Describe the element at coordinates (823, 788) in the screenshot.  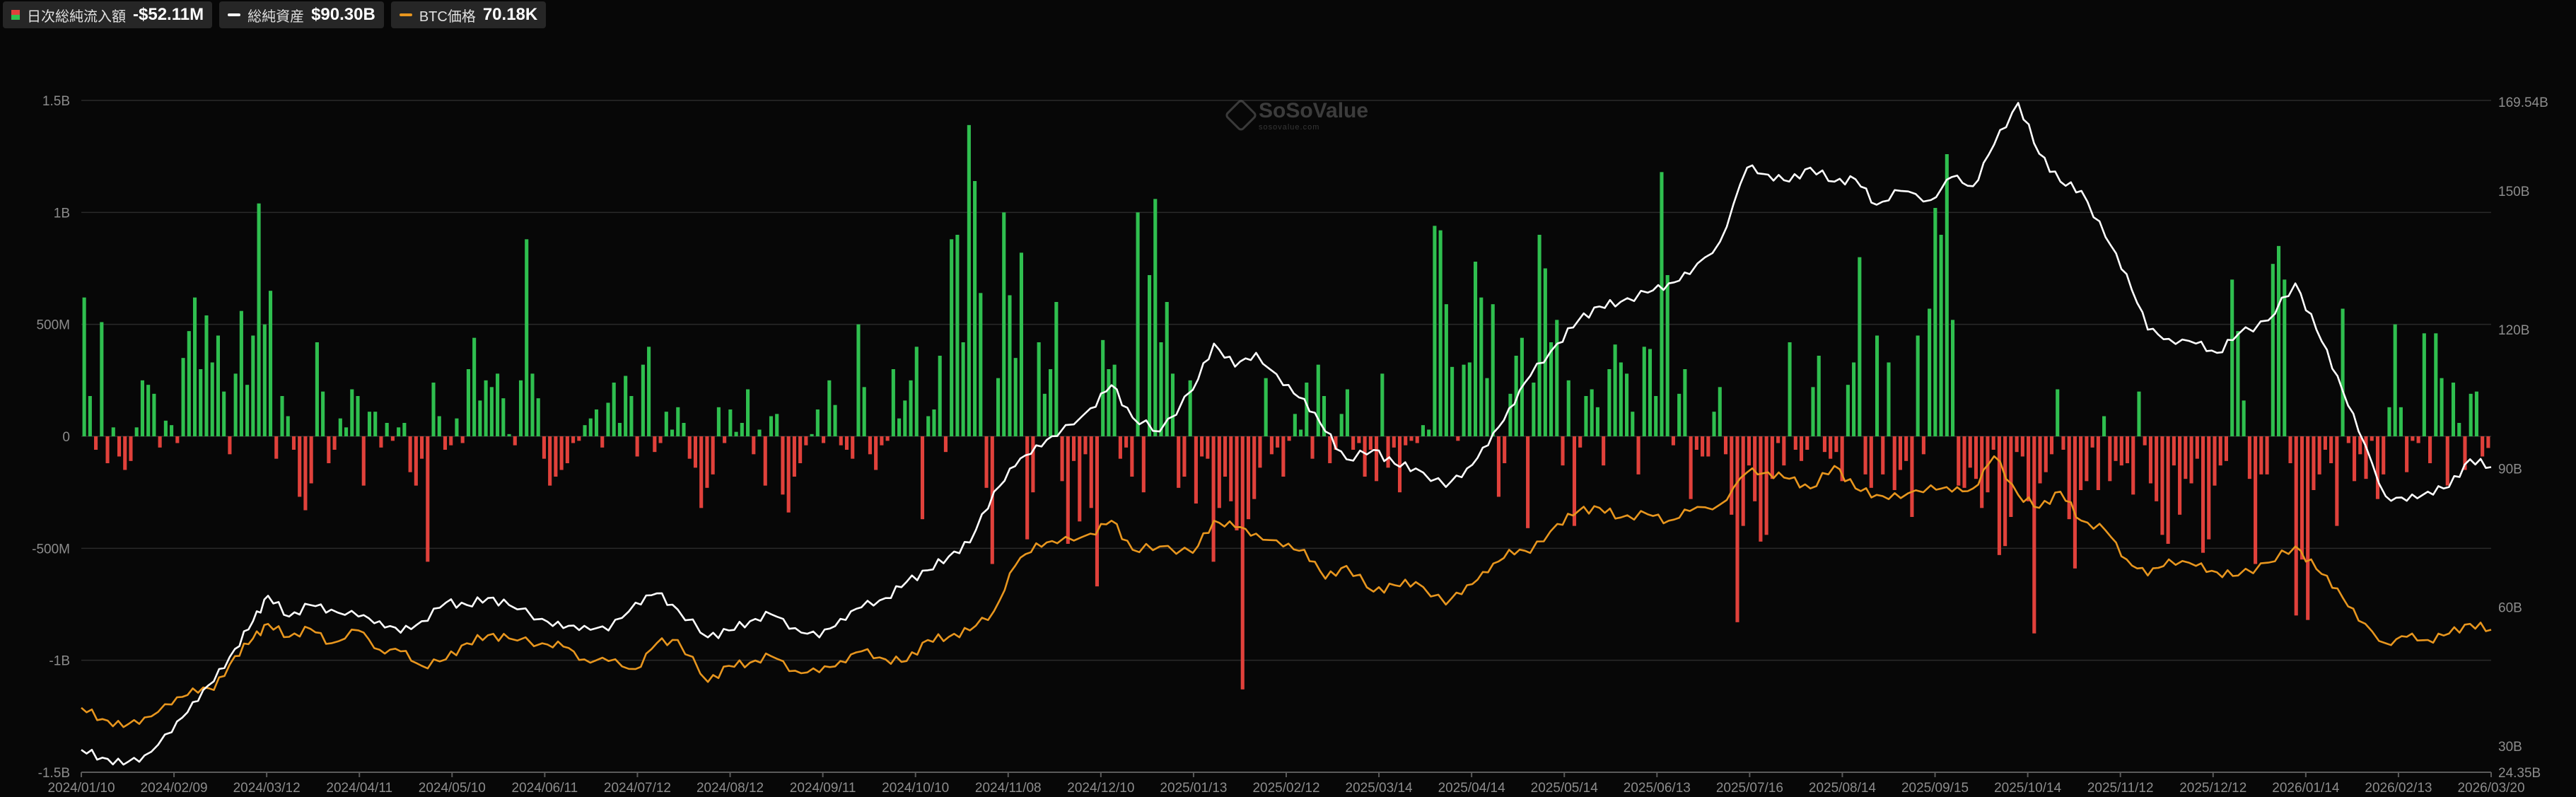
I see `x-tick-label: 2024/09/11` at that location.